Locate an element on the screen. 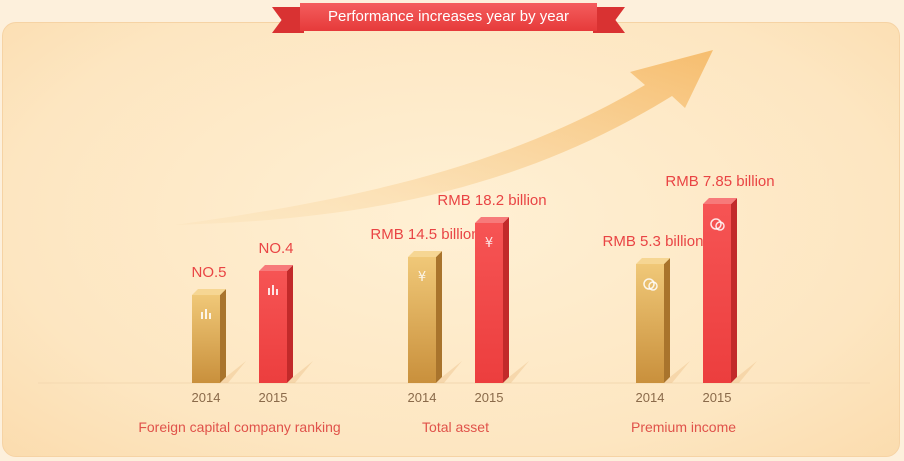 This screenshot has width=904, height=461. category-label-2: Premium income is located at coordinates (683, 427).